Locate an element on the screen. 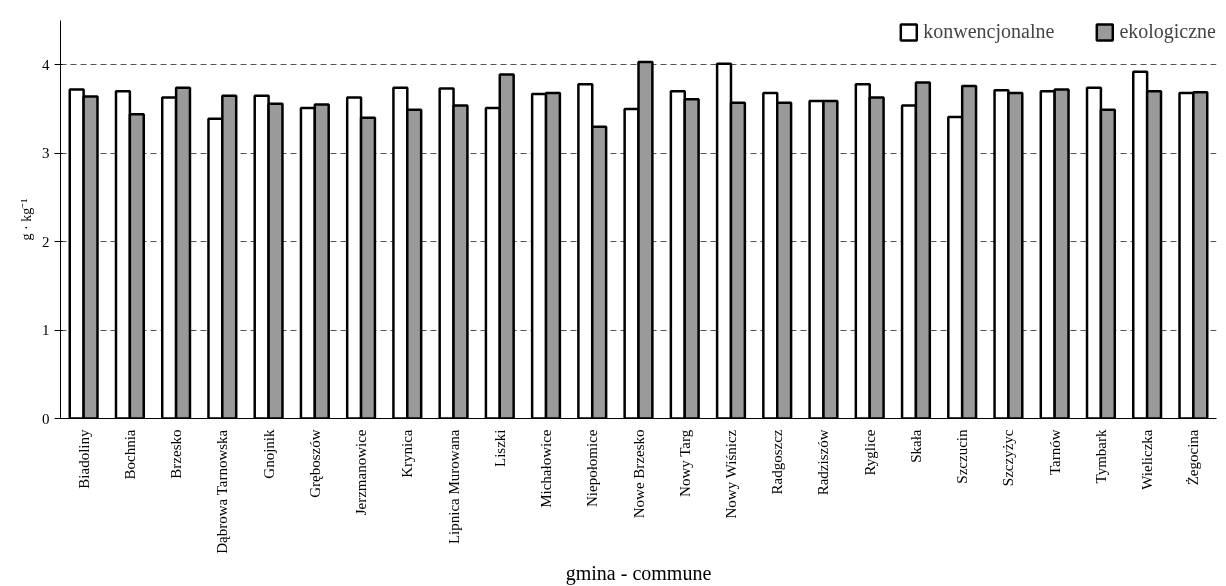  x-tick-label: Tarnów is located at coordinates (1054, 452).